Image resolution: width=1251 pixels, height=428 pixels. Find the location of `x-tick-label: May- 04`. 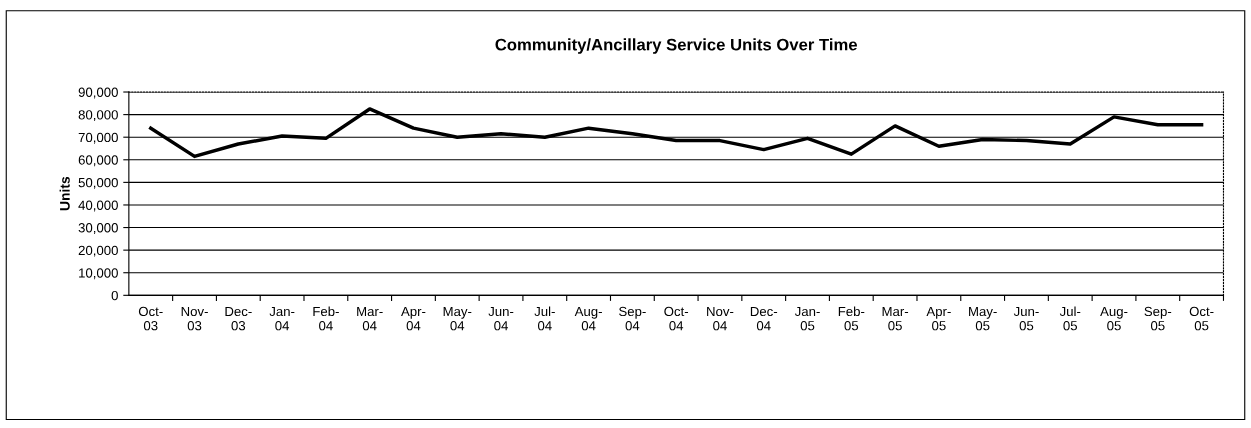

x-tick-label: May- 04 is located at coordinates (457, 318).